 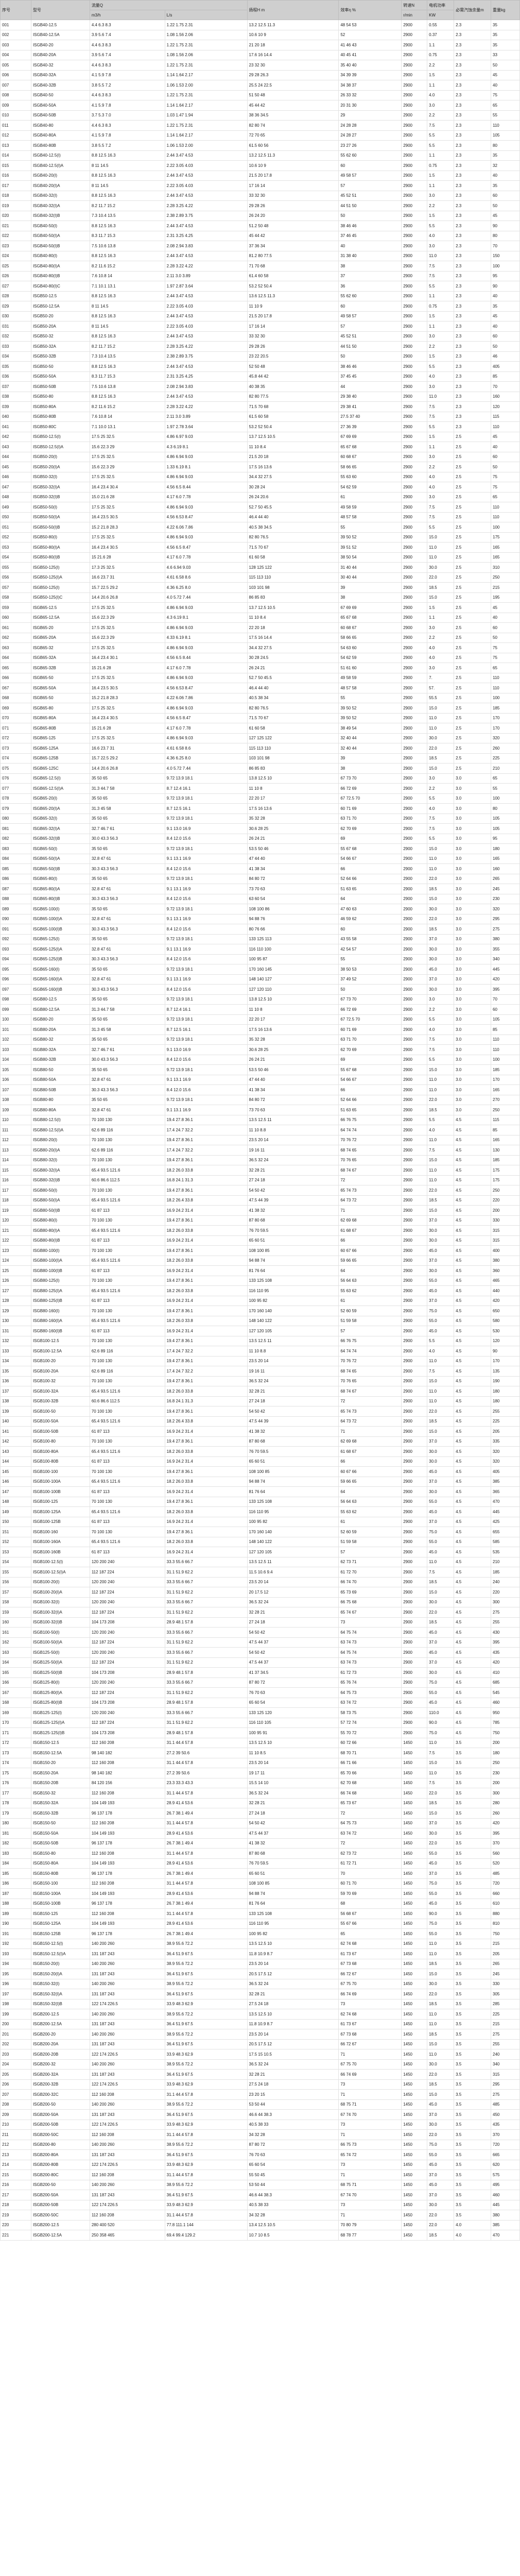 I want to click on cell-weight: 410, so click(x=505, y=1672).